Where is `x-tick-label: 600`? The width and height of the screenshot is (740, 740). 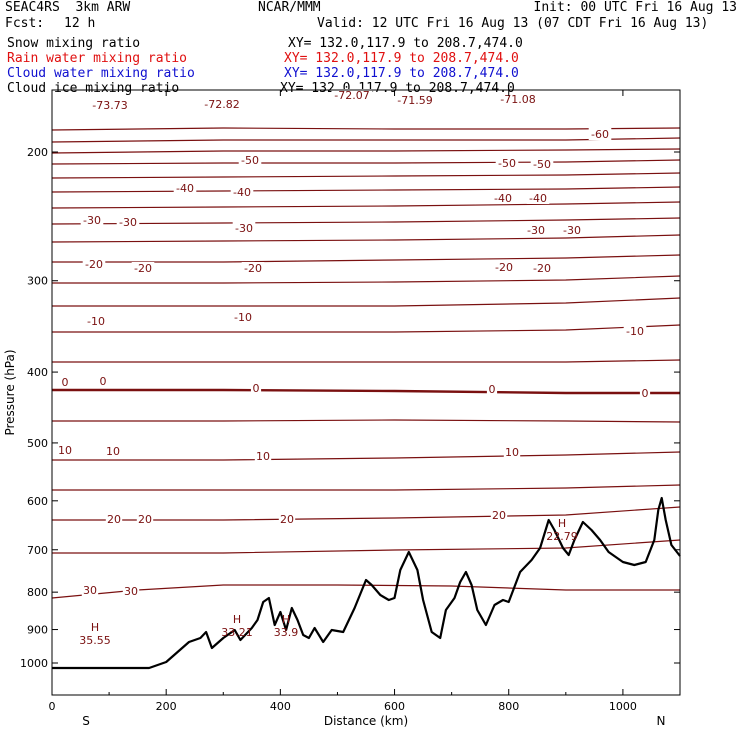 x-tick-label: 600 is located at coordinates (394, 706).